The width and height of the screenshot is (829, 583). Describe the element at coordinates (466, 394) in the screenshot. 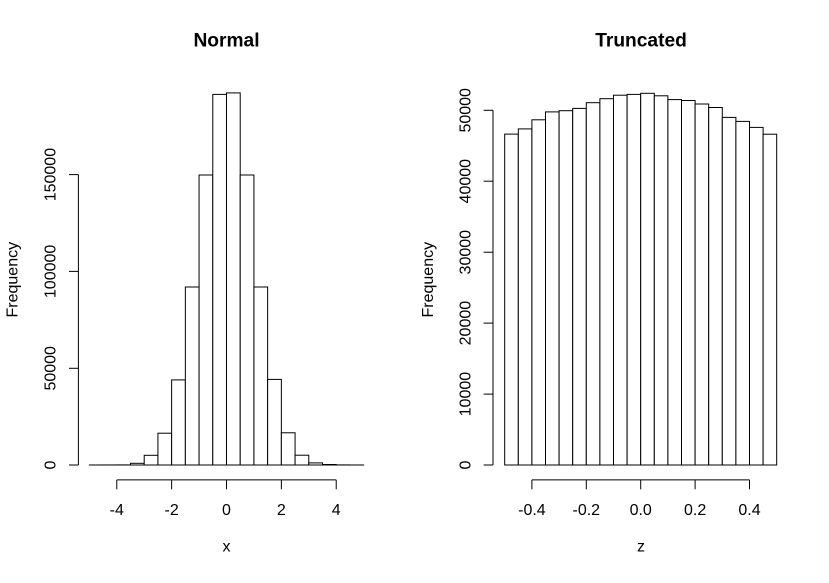

I see `svg-text: 10000` at that location.